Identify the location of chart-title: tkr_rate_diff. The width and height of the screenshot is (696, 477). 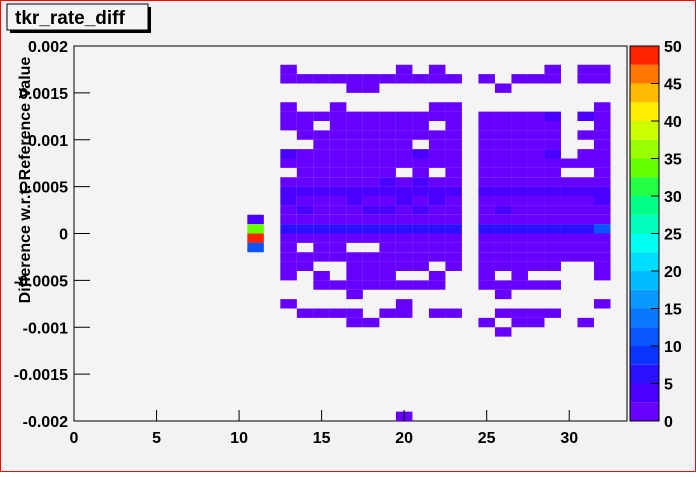
(70, 18).